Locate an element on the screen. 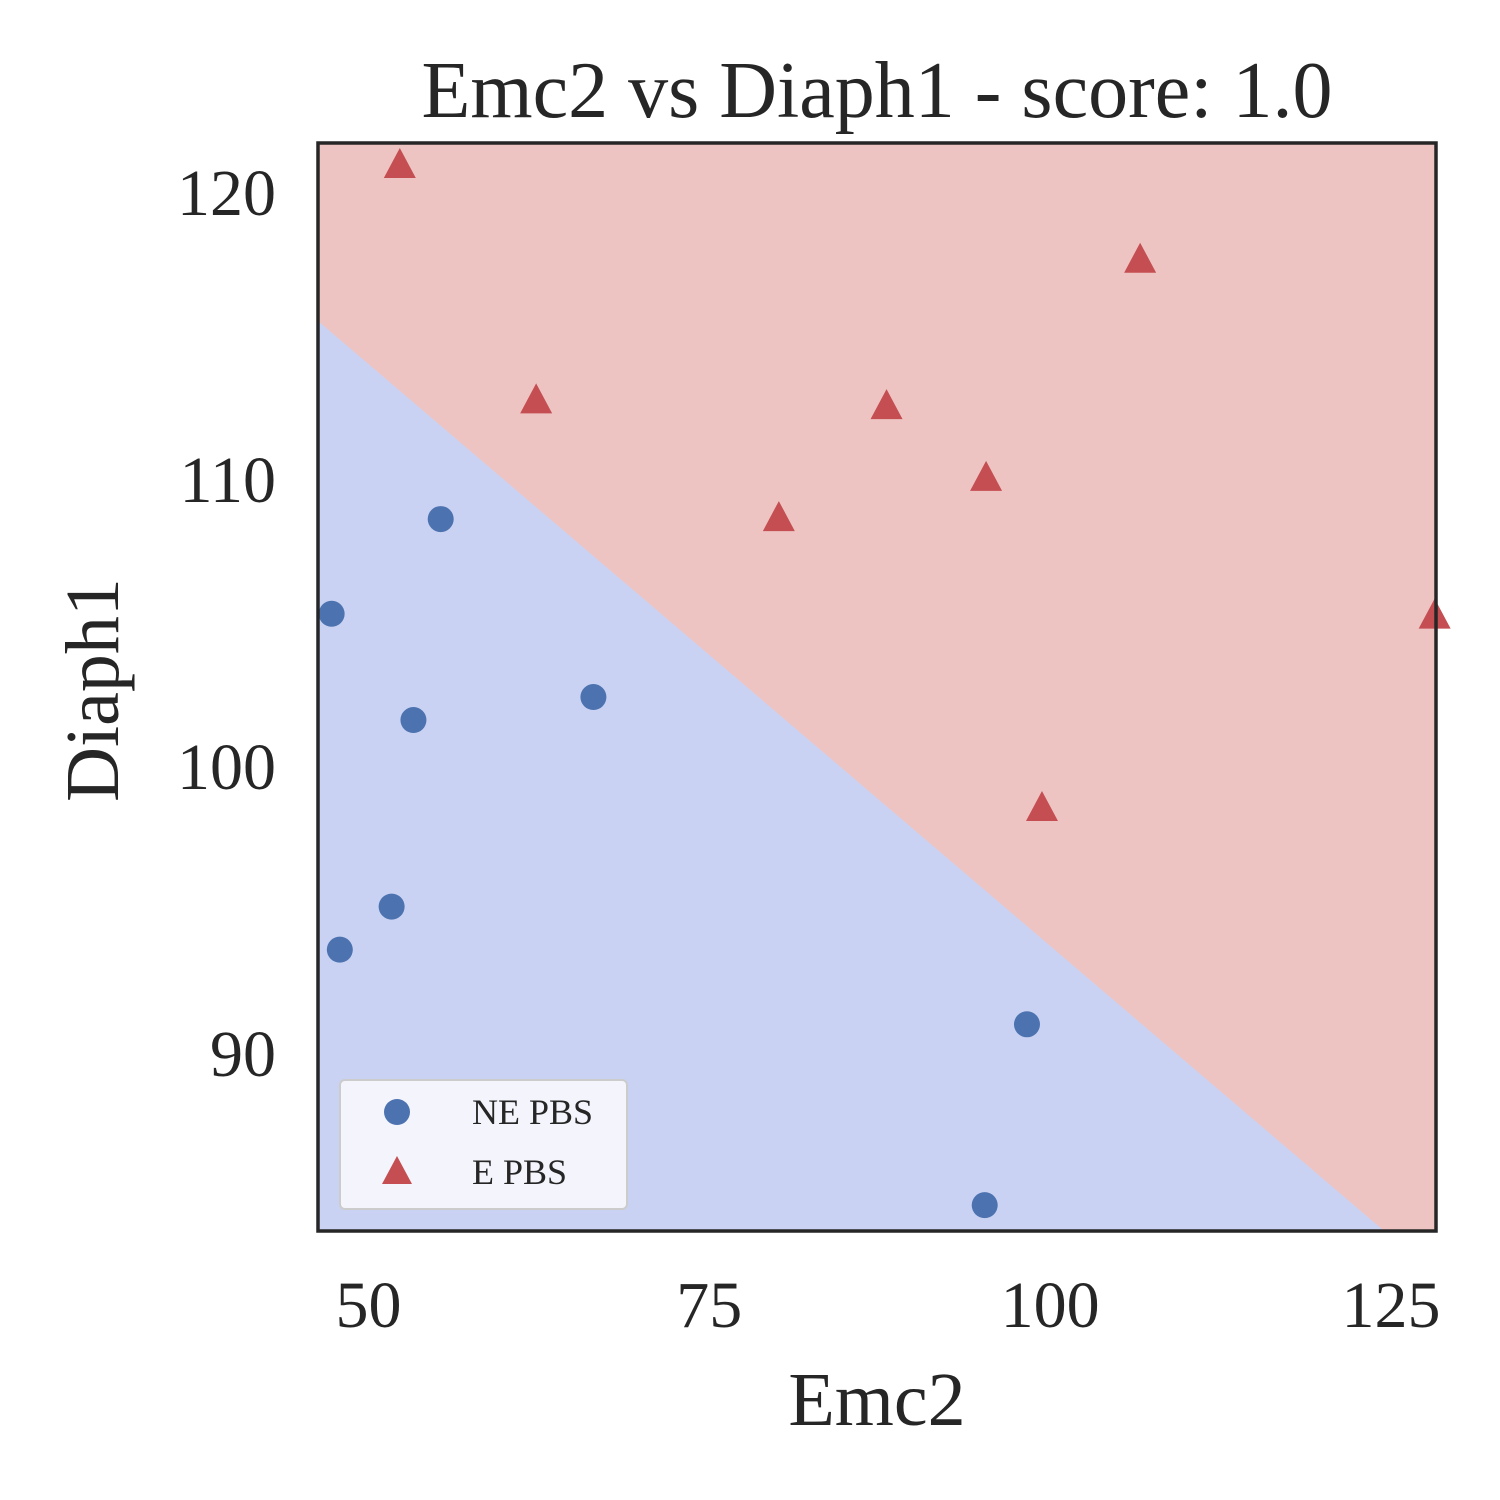 This screenshot has width=1500, height=1500. legend: NE PBS E PBS is located at coordinates (483, 1144).